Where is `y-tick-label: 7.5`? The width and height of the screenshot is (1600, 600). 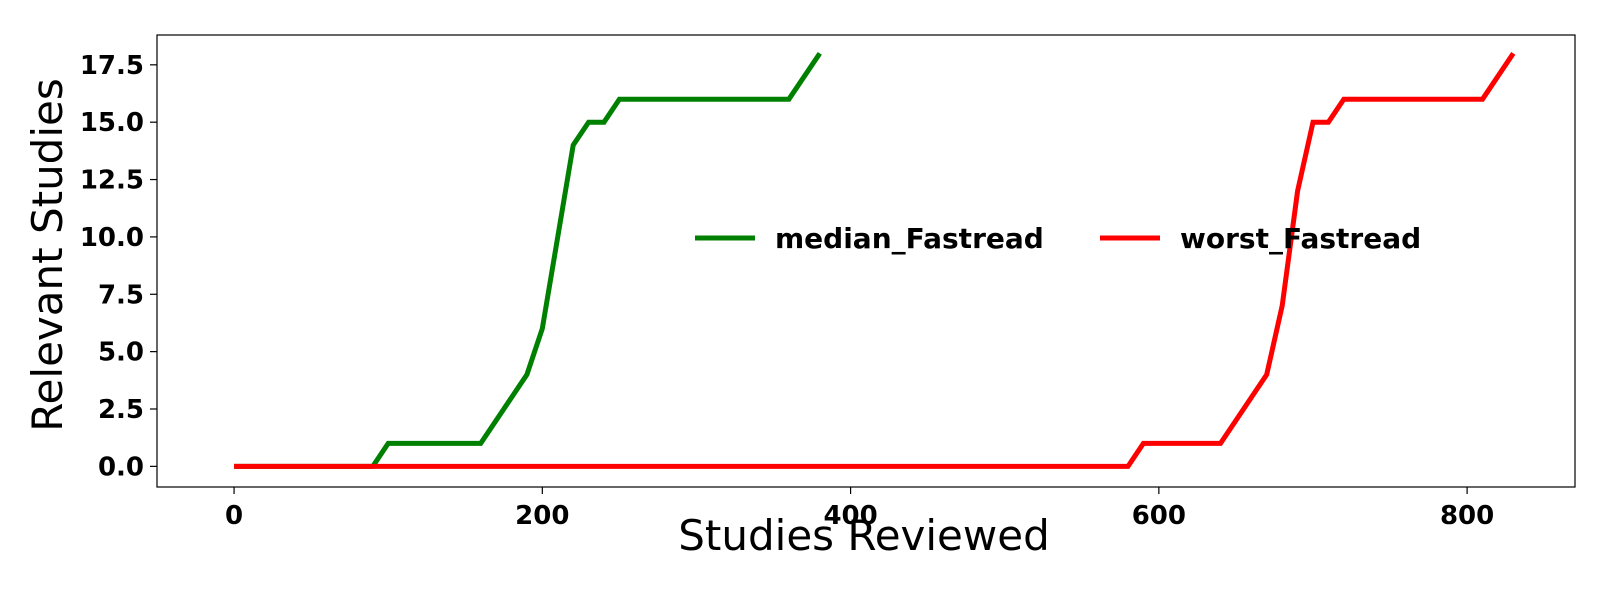
y-tick-label: 7.5 is located at coordinates (121, 295).